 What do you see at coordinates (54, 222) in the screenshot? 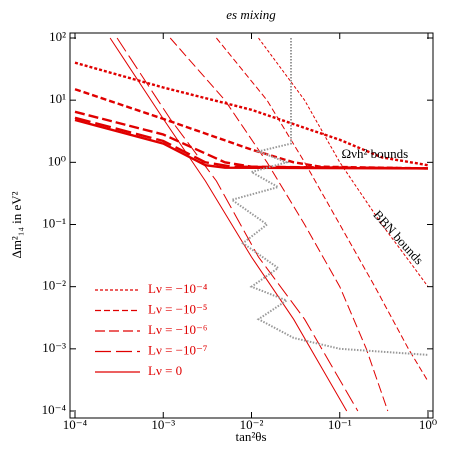
I see `y-tick-label: 10⁻¹` at bounding box center [54, 222].